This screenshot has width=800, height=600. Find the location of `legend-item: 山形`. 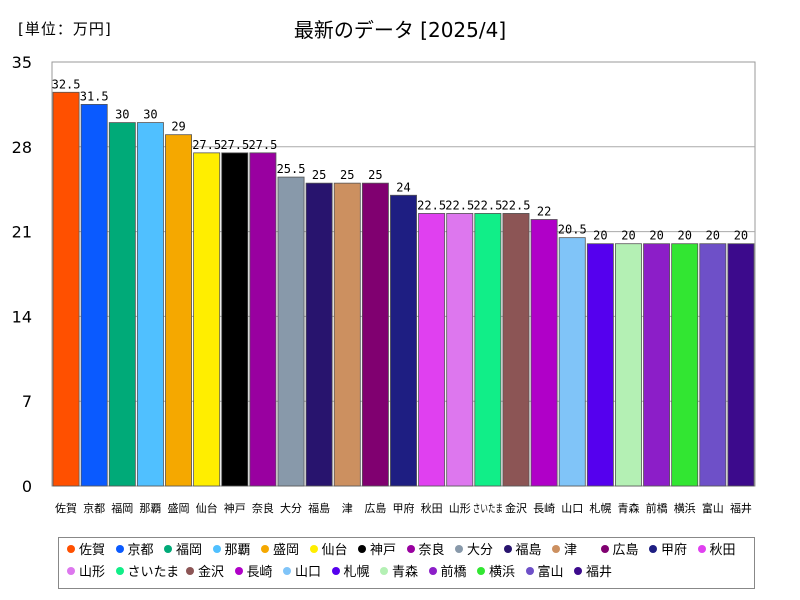

legend-item: 山形 is located at coordinates (86, 573).